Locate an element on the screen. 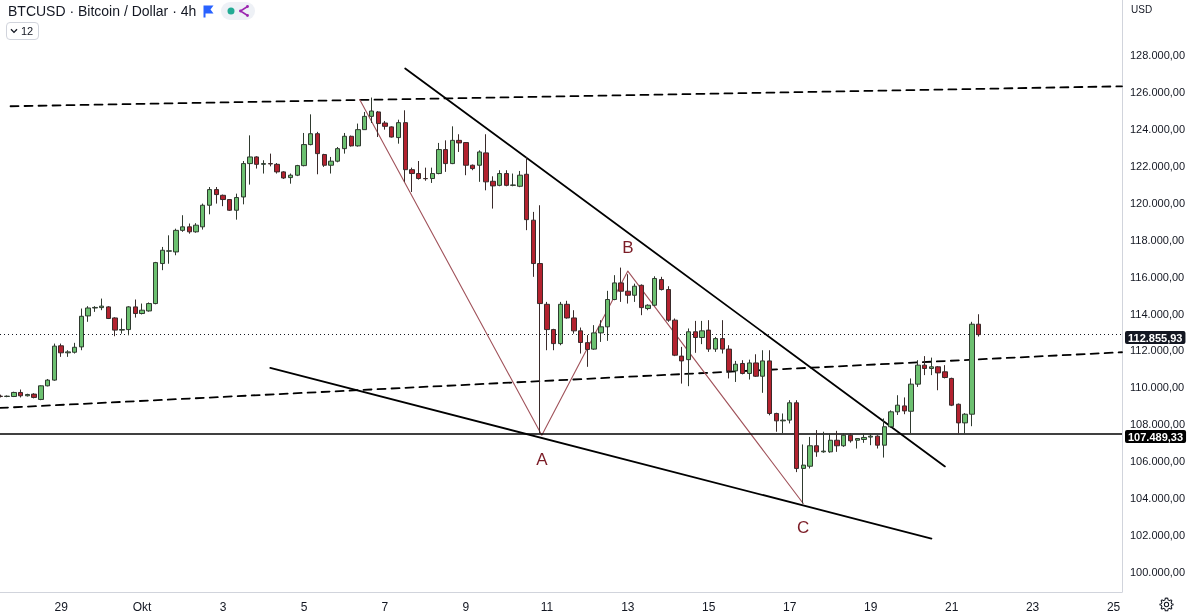 This screenshot has width=1199, height=613. x-tick-label: 11 is located at coordinates (547, 606).